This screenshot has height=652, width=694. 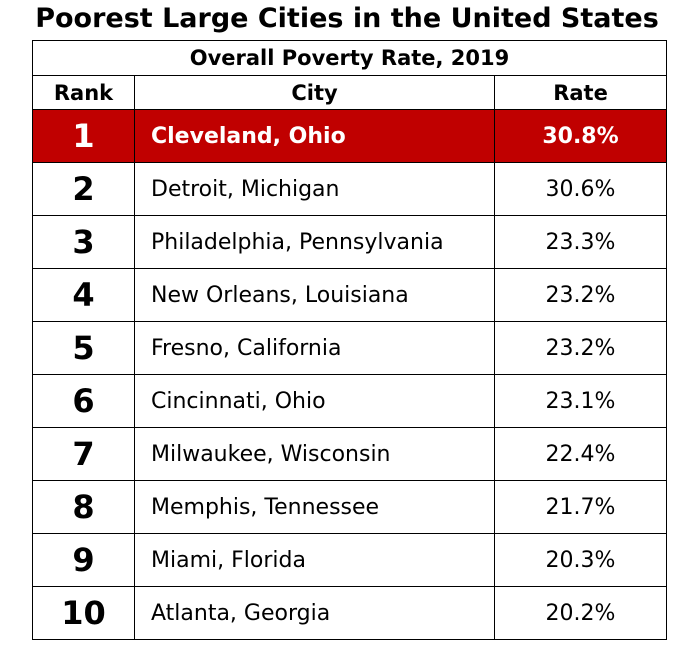 What do you see at coordinates (314, 92) in the screenshot?
I see `column-header-city: City` at bounding box center [314, 92].